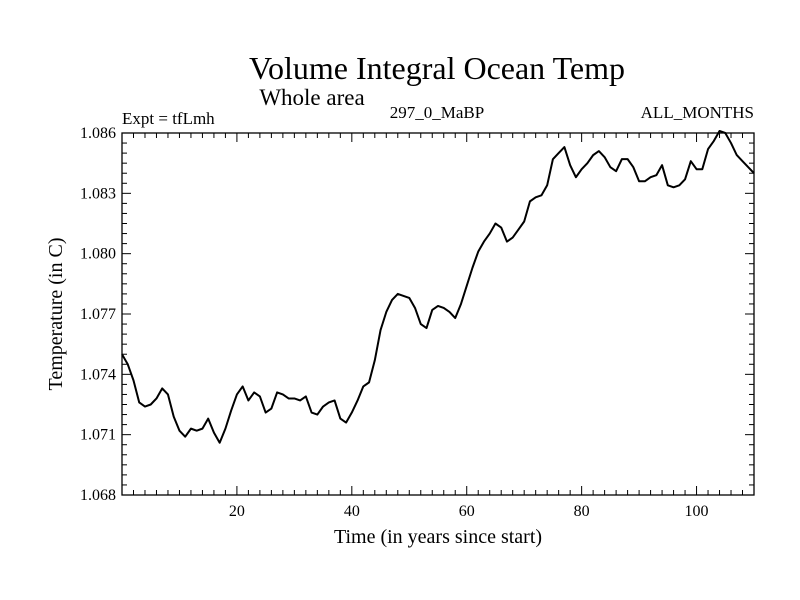 The width and height of the screenshot is (800, 600). I want to click on y-axis-label: Temperature (in C), so click(56, 314).